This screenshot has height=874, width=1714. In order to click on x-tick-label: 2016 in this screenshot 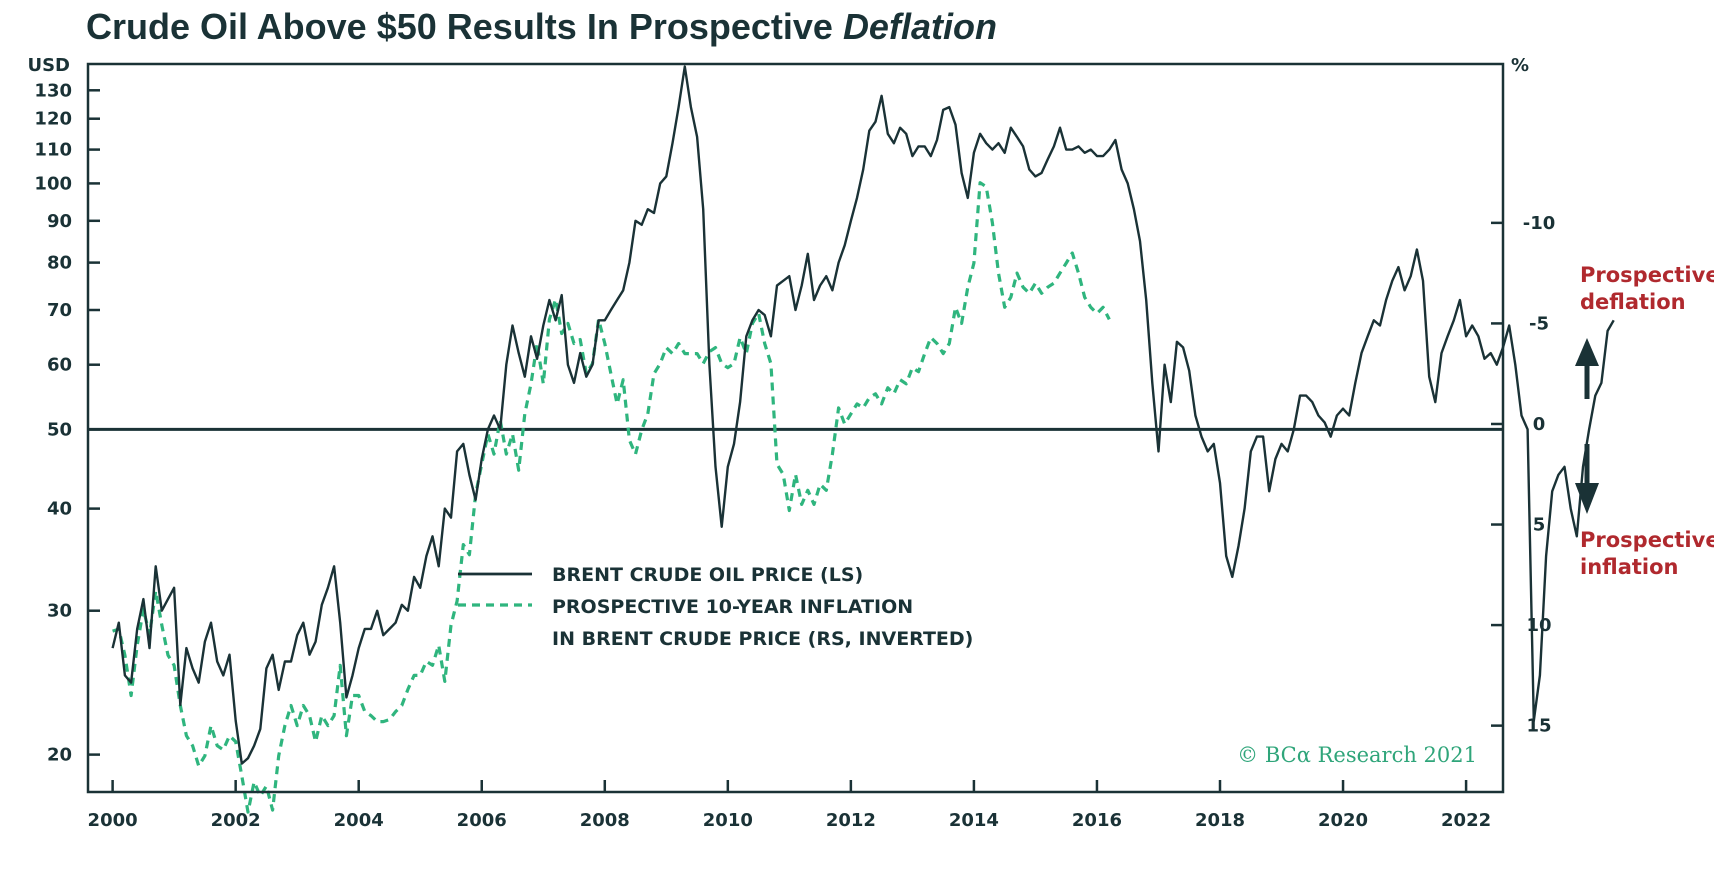, I will do `click(1097, 820)`.